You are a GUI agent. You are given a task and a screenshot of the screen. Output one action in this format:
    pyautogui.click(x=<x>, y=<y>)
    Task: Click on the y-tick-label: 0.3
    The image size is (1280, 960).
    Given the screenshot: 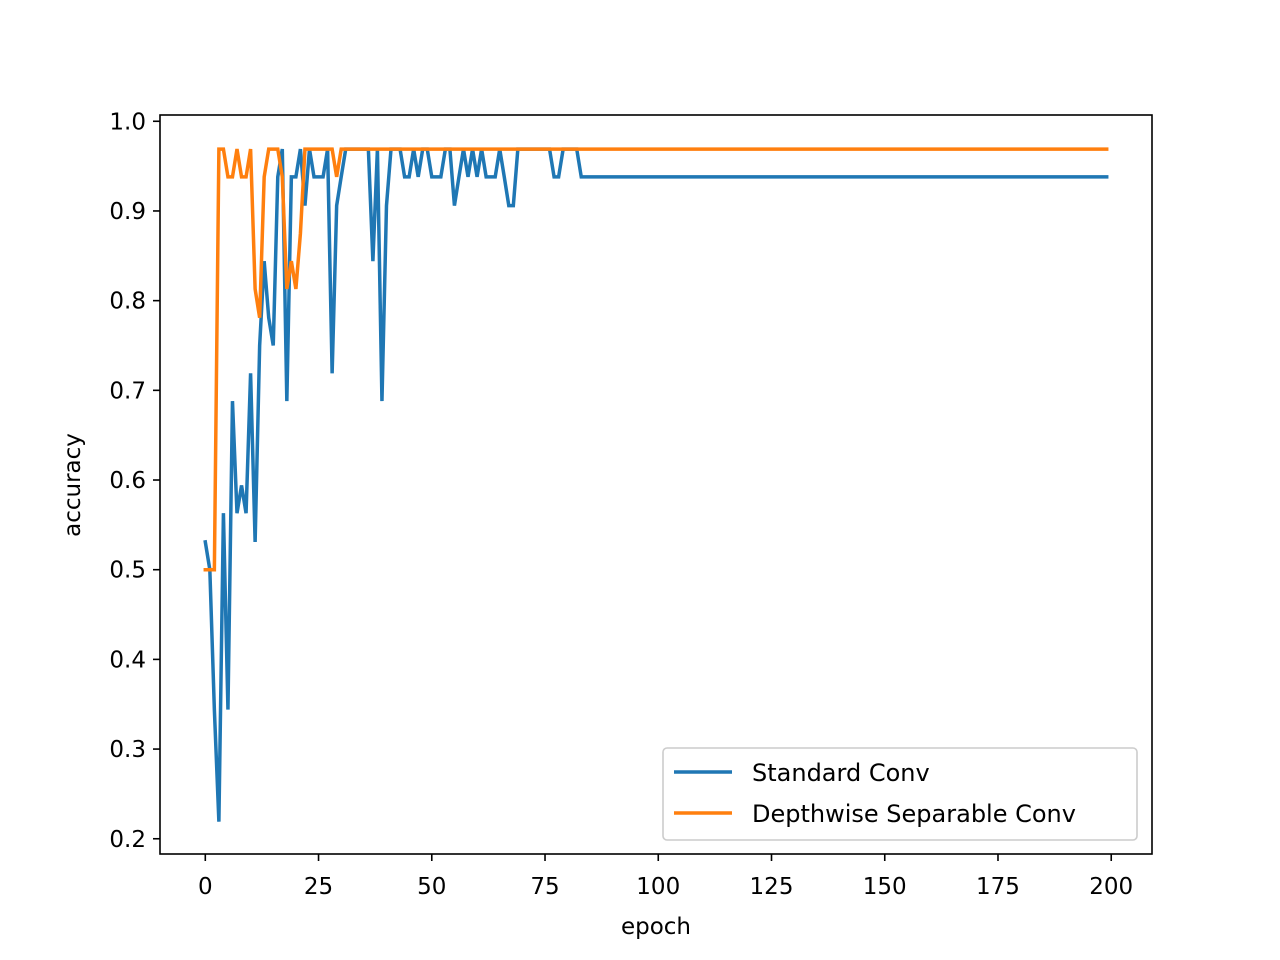 What is the action you would take?
    pyautogui.click(x=127, y=750)
    